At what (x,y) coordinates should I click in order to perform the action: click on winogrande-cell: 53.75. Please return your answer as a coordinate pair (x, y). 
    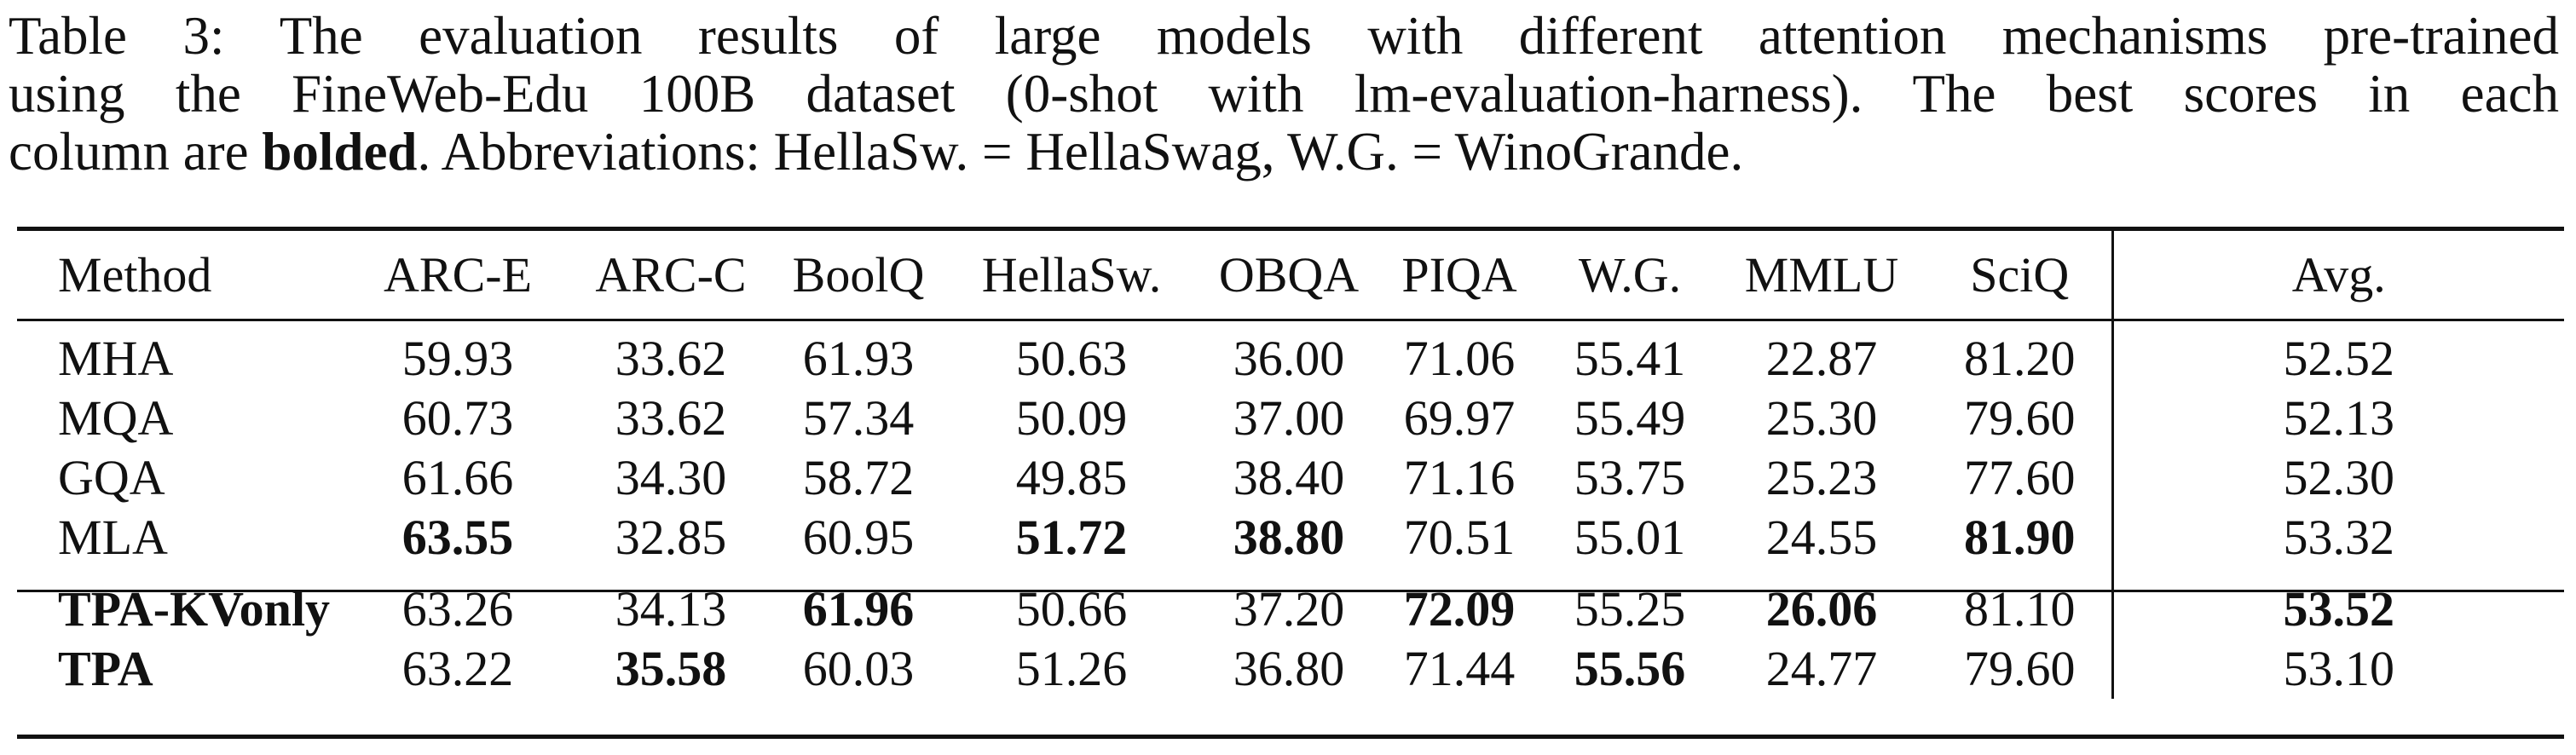
    Looking at the image, I should click on (1630, 478).